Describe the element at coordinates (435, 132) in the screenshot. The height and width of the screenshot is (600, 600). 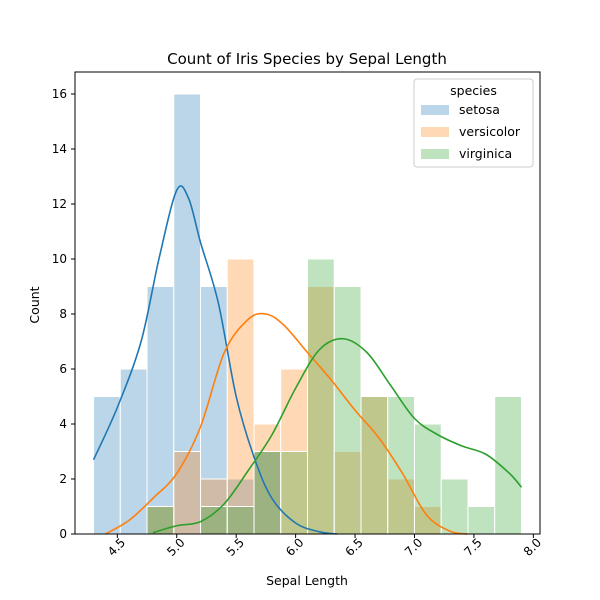
I see `legend-swatch-versicolor` at that location.